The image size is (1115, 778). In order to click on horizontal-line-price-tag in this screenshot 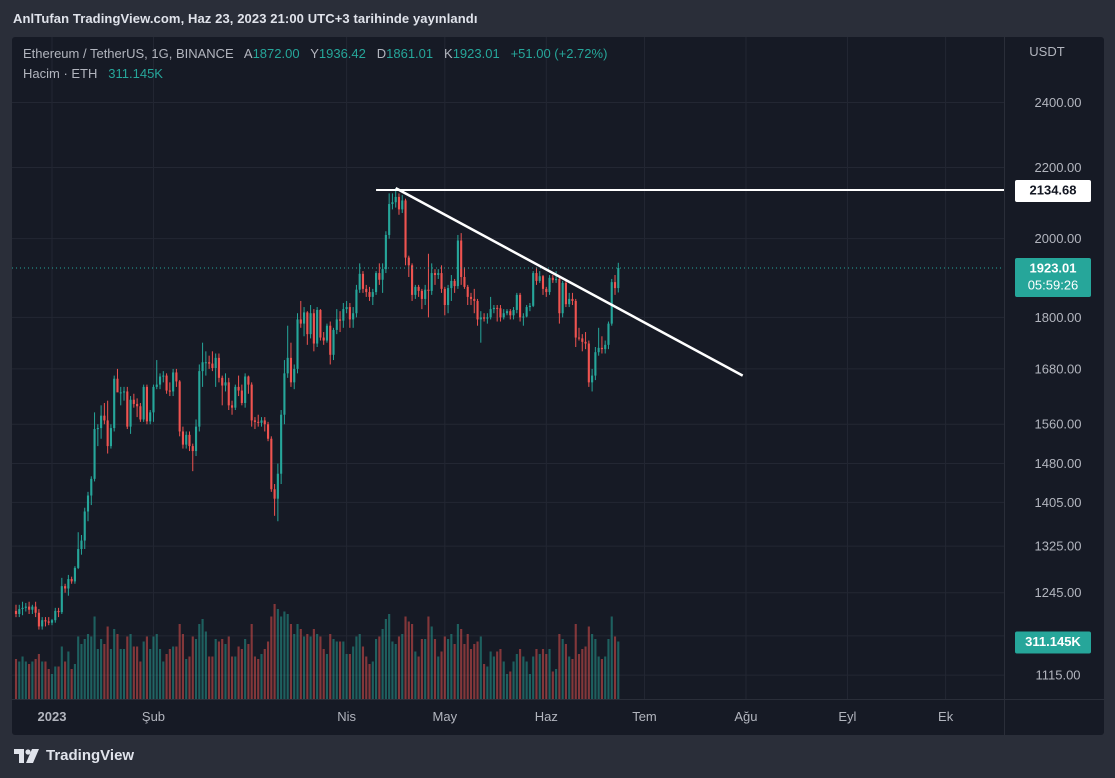, I will do `click(1053, 191)`.